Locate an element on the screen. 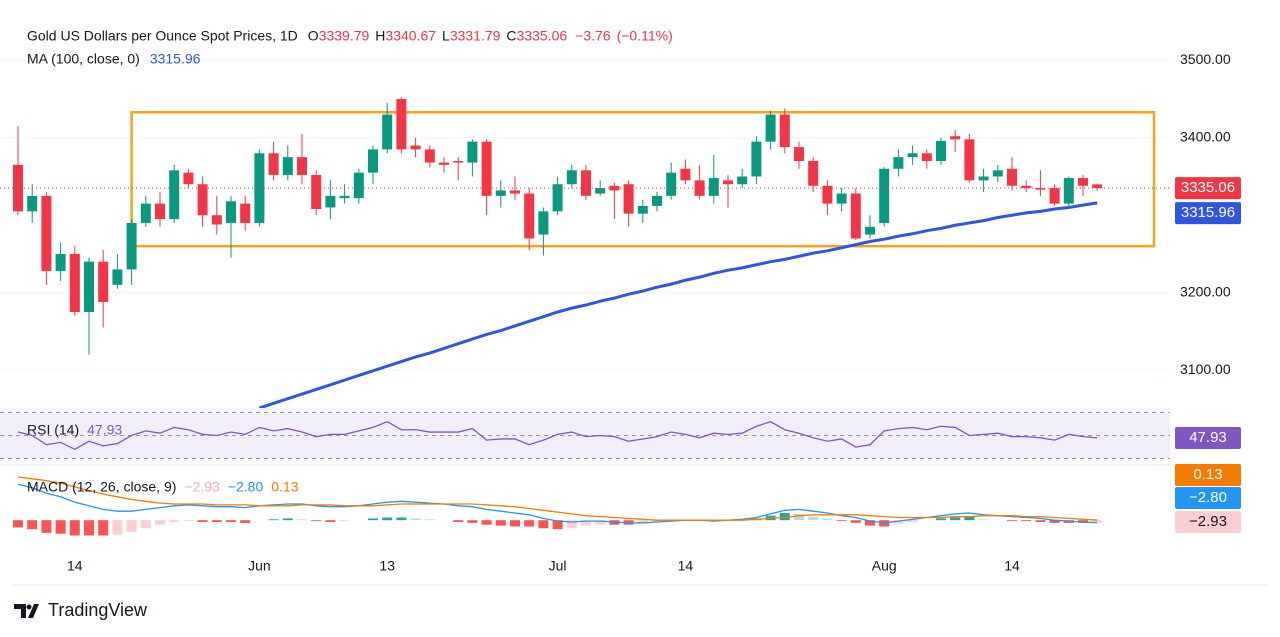 The height and width of the screenshot is (637, 1280). macd-badge-bg is located at coordinates (1208, 498).